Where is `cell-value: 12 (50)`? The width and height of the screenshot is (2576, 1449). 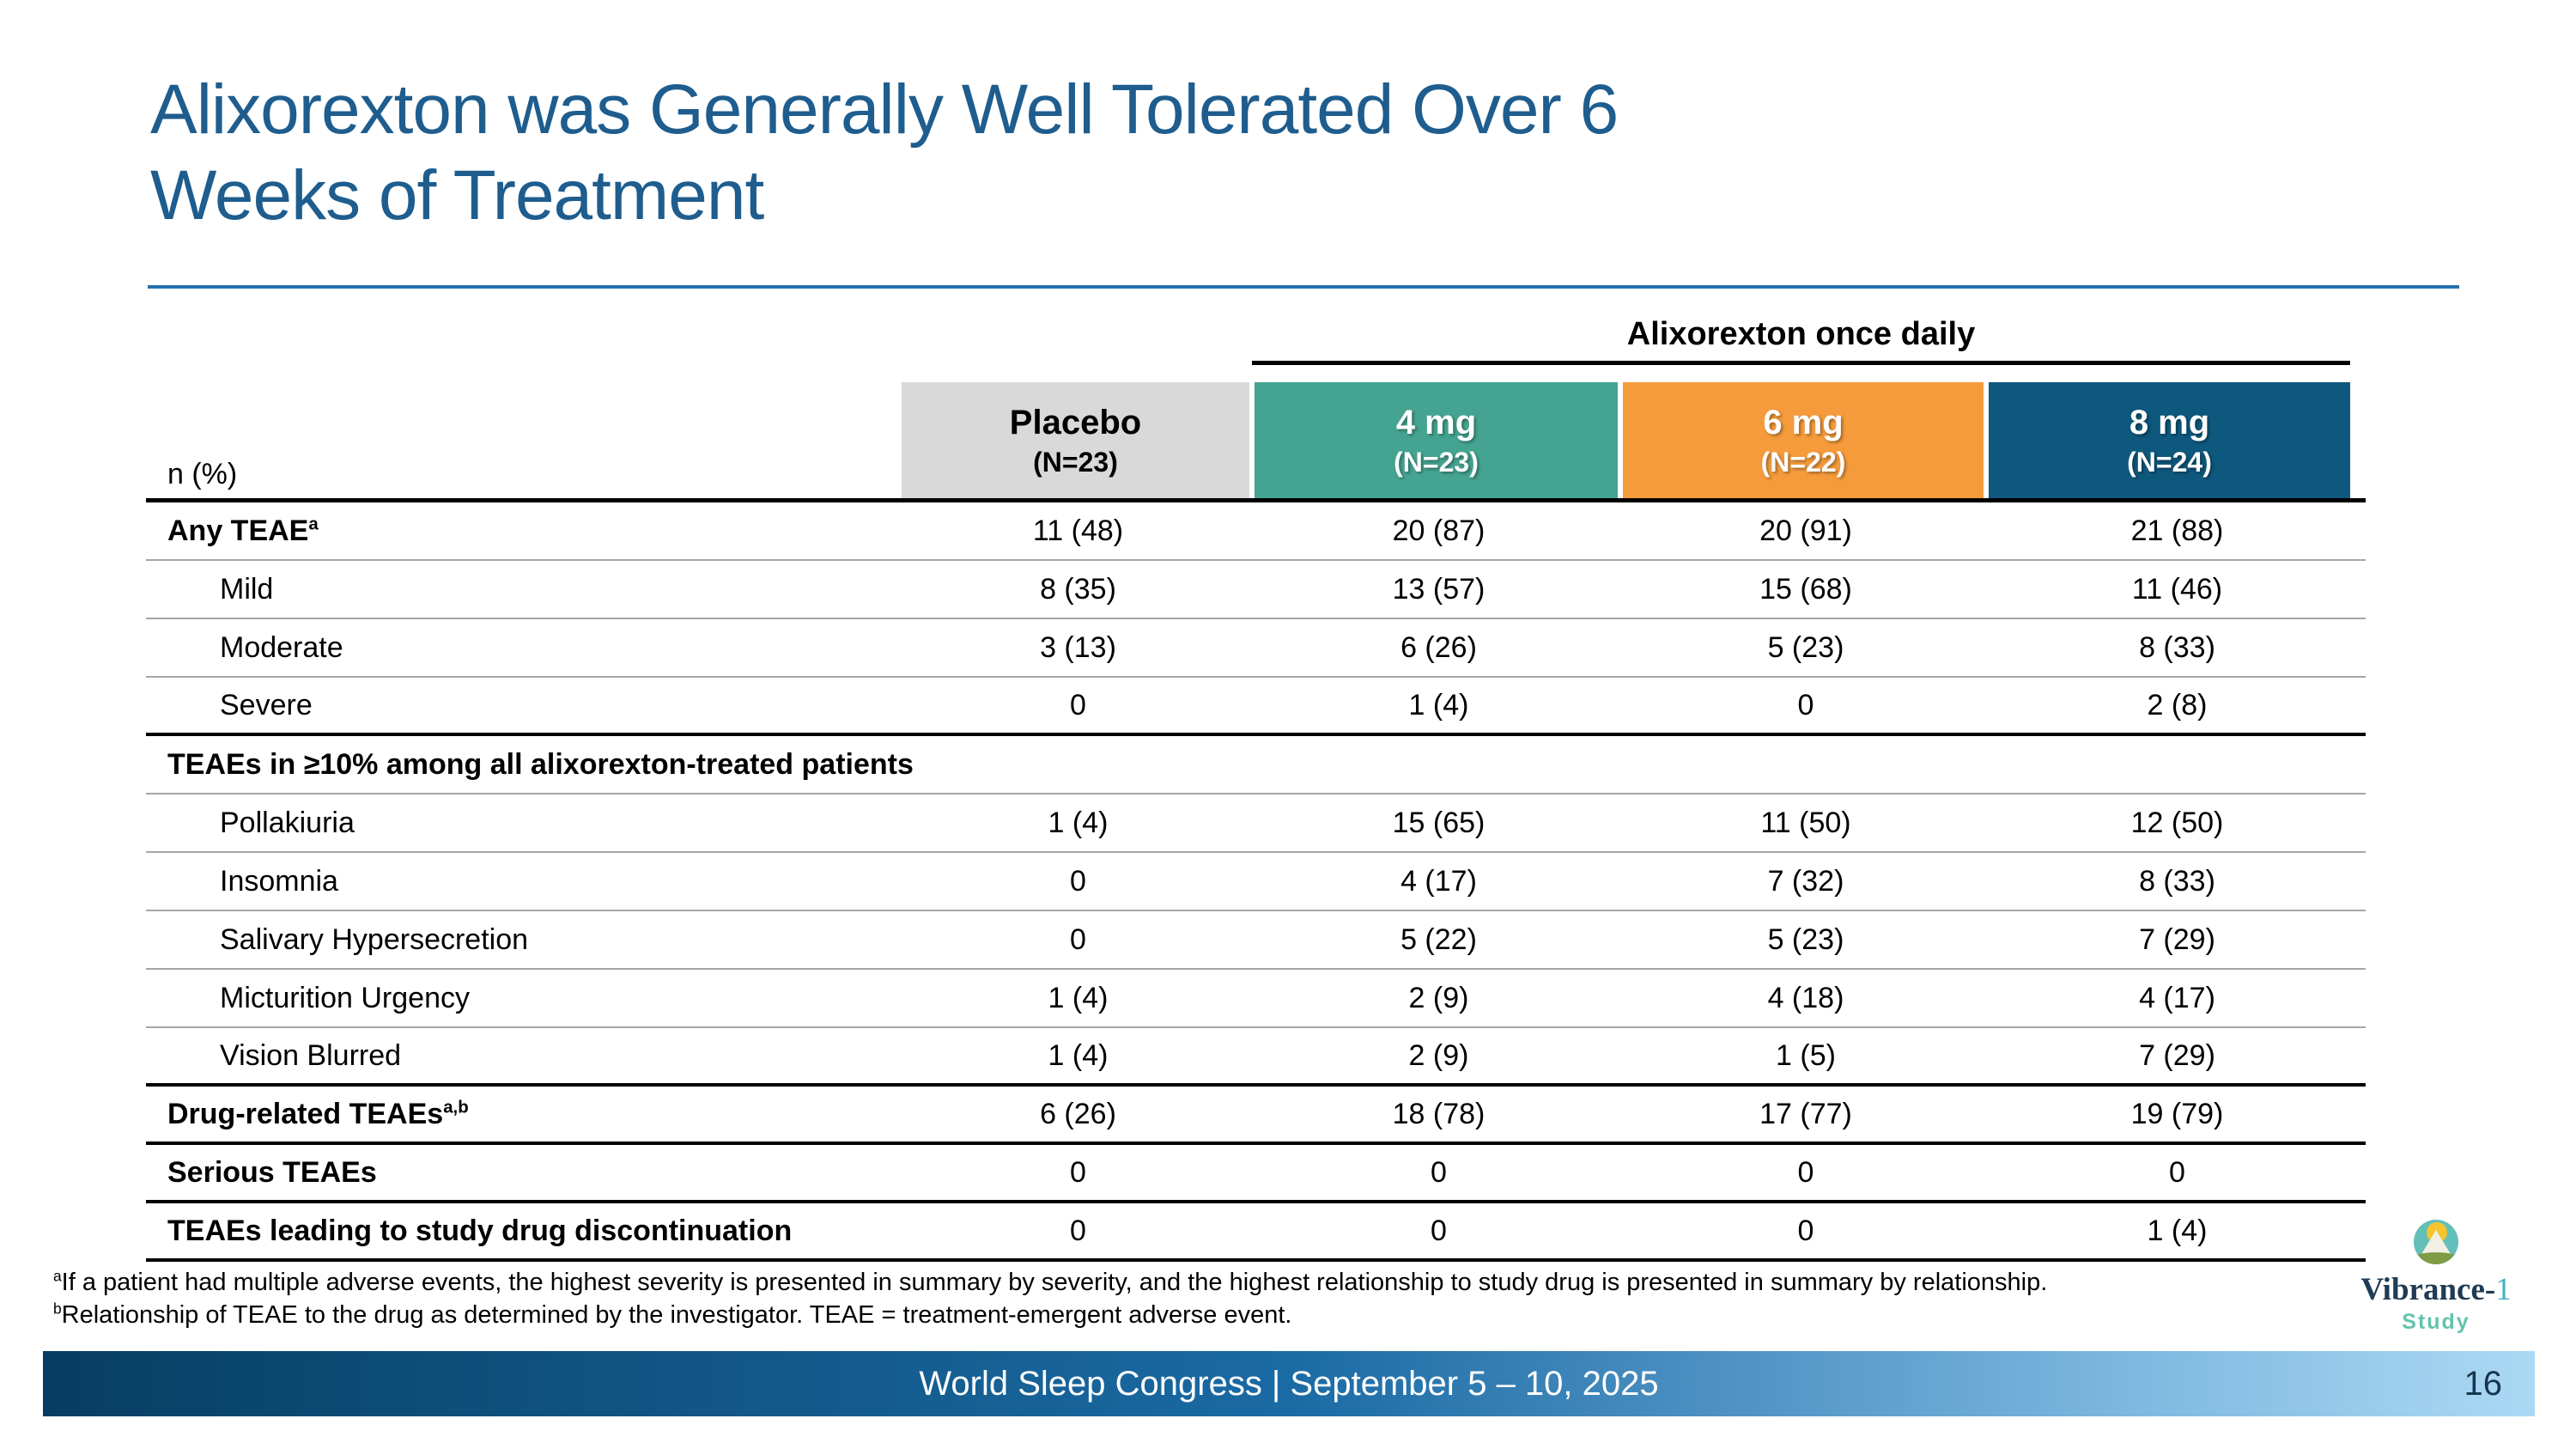
cell-value: 12 (50) is located at coordinates (2177, 822).